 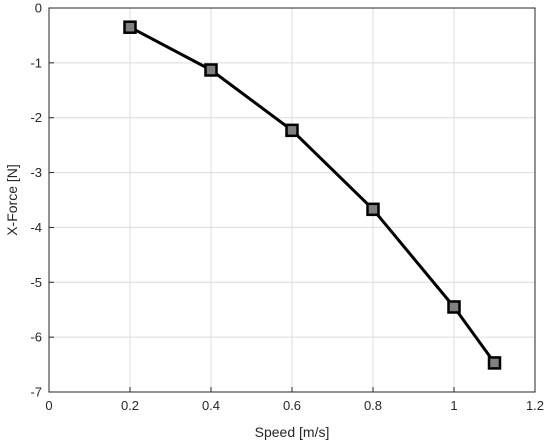 I want to click on y-tick-label: -1, so click(x=36, y=62).